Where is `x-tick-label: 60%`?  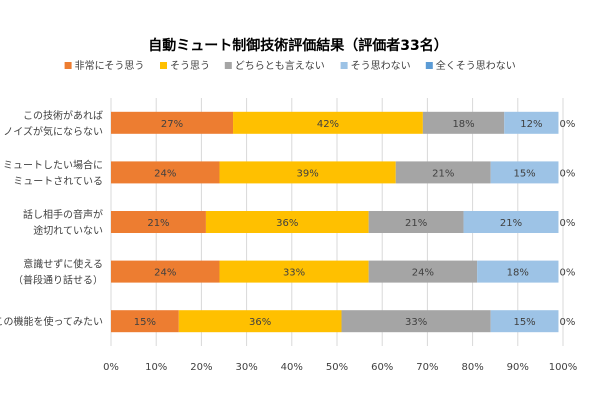 x-tick-label: 60% is located at coordinates (382, 367).